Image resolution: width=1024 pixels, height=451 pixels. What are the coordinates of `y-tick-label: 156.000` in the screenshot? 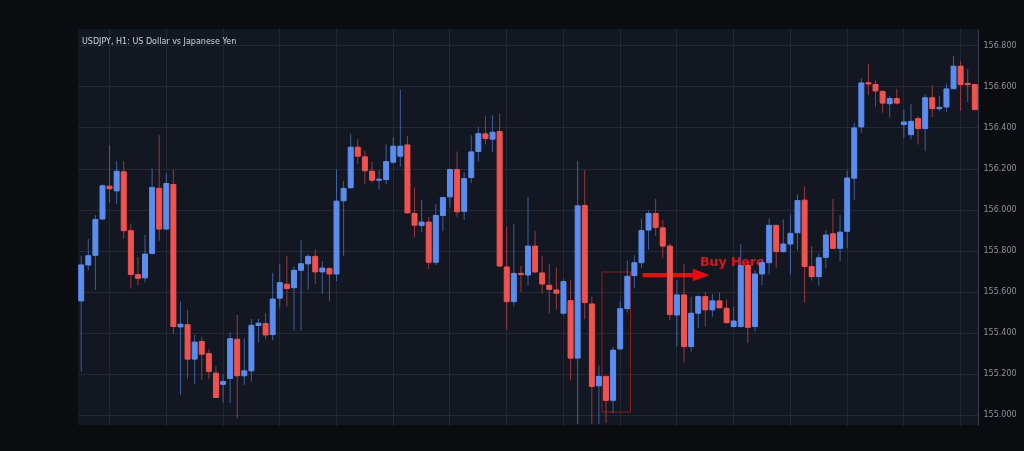 It's located at (1000, 210).